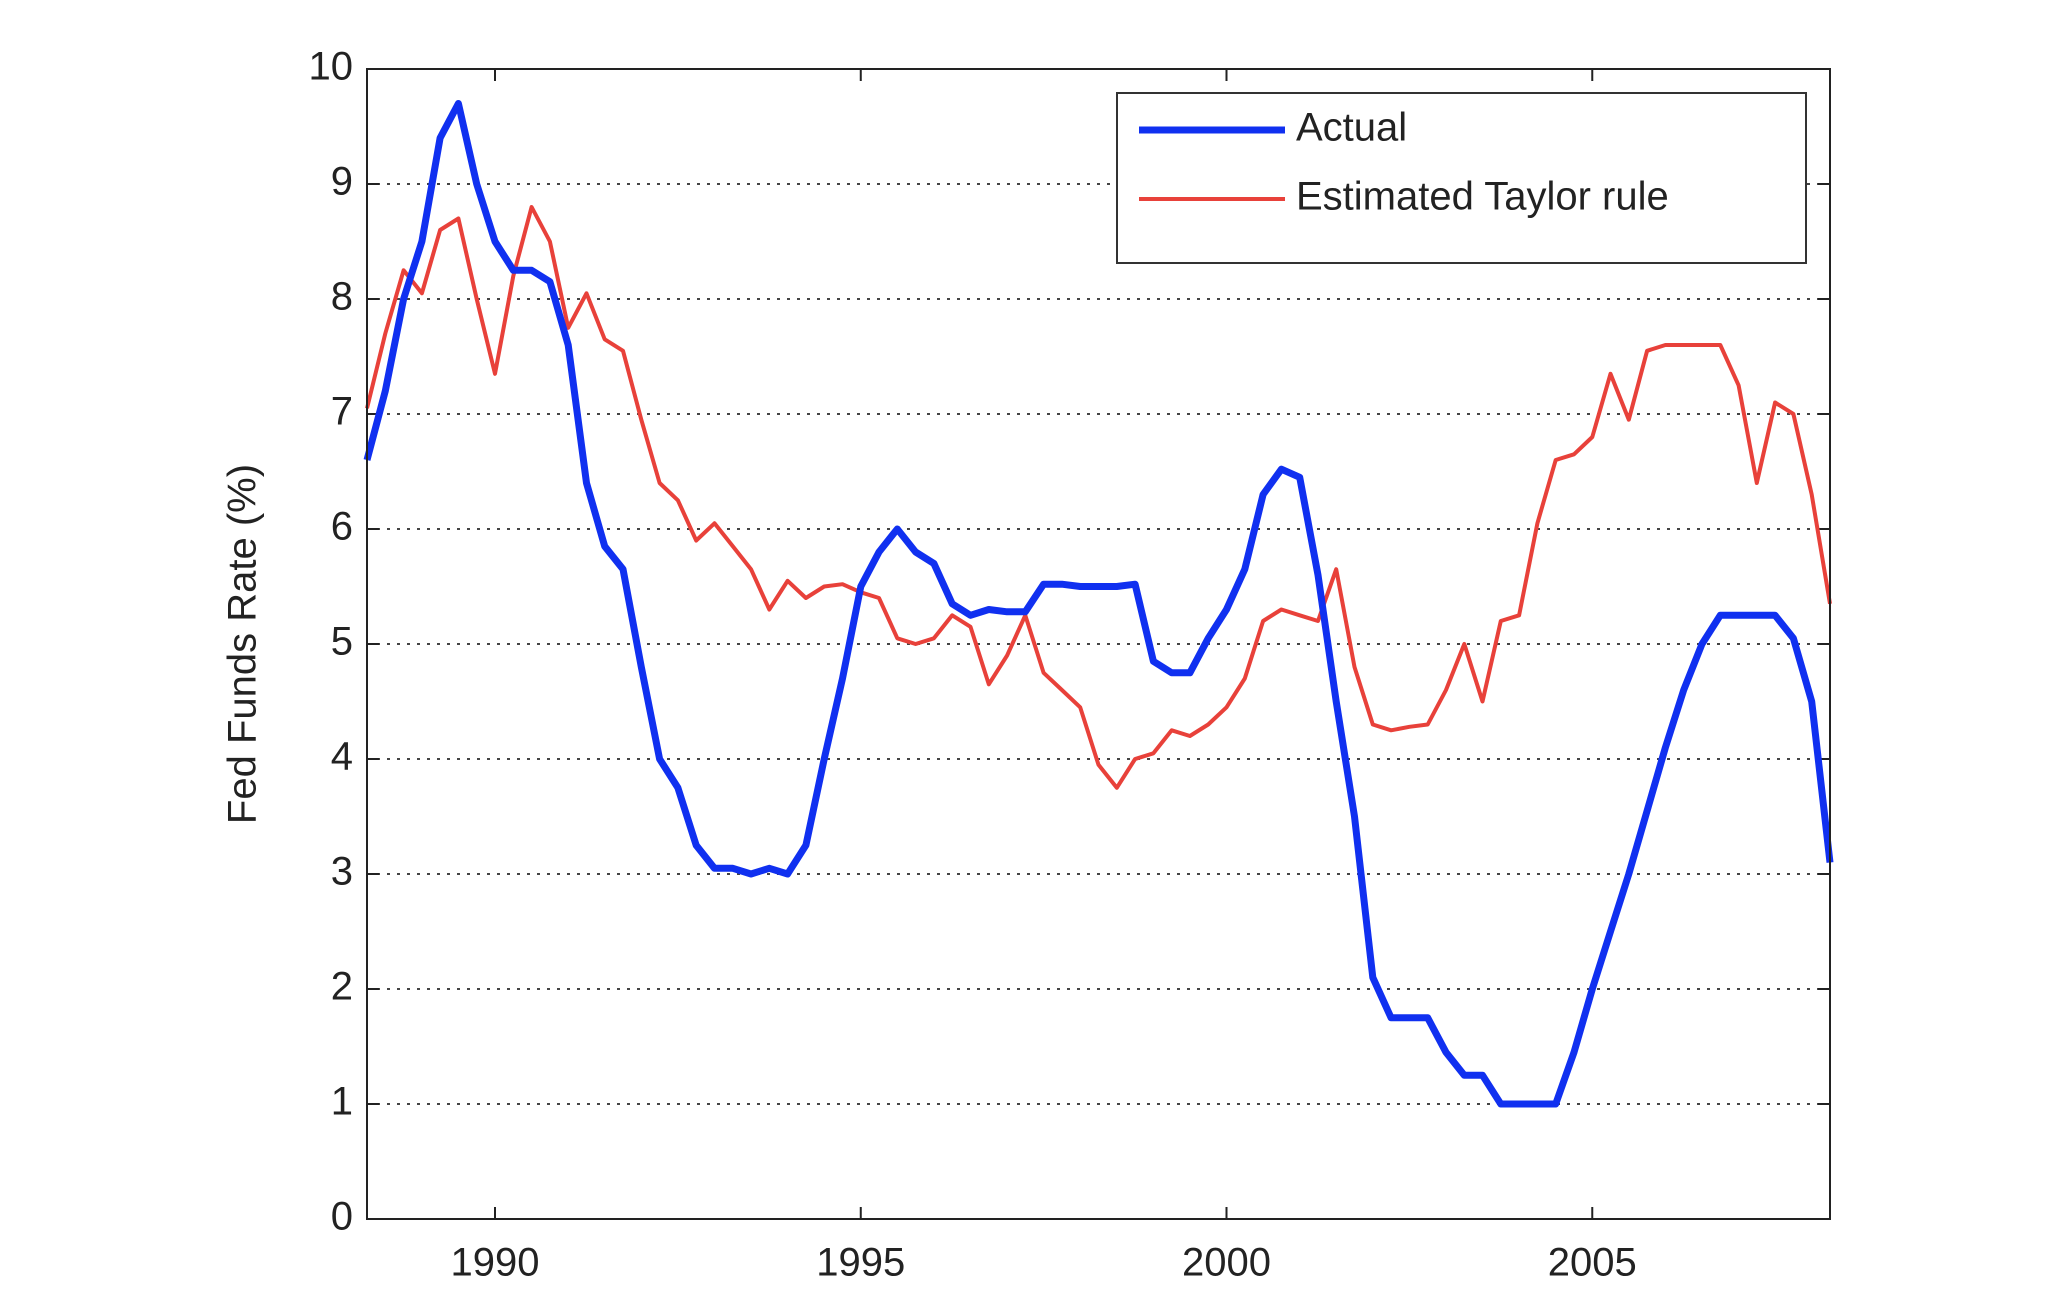 The image size is (2048, 1300). I want to click on y-axis-label: Fed Funds Rate (%), so click(243, 644).